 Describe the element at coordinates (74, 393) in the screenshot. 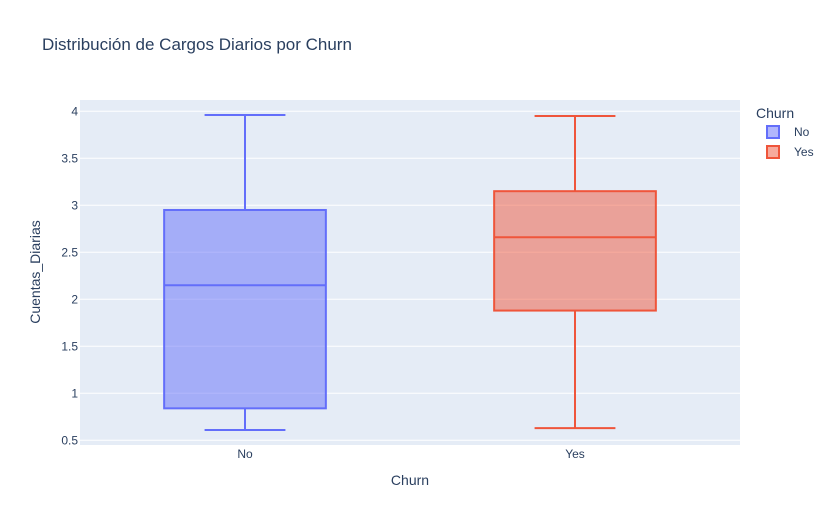

I see `y-tick-label: 1` at that location.